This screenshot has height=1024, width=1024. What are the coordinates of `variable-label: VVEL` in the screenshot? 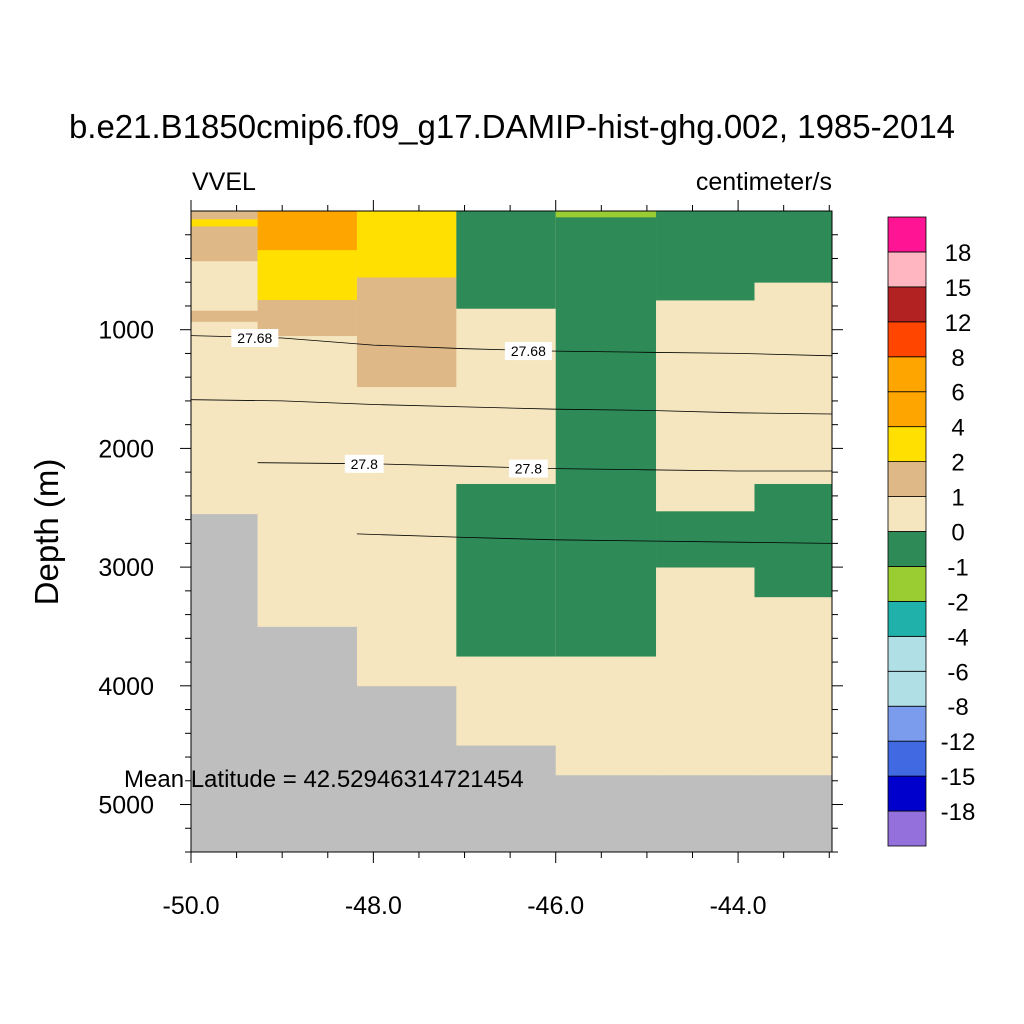 It's located at (224, 182).